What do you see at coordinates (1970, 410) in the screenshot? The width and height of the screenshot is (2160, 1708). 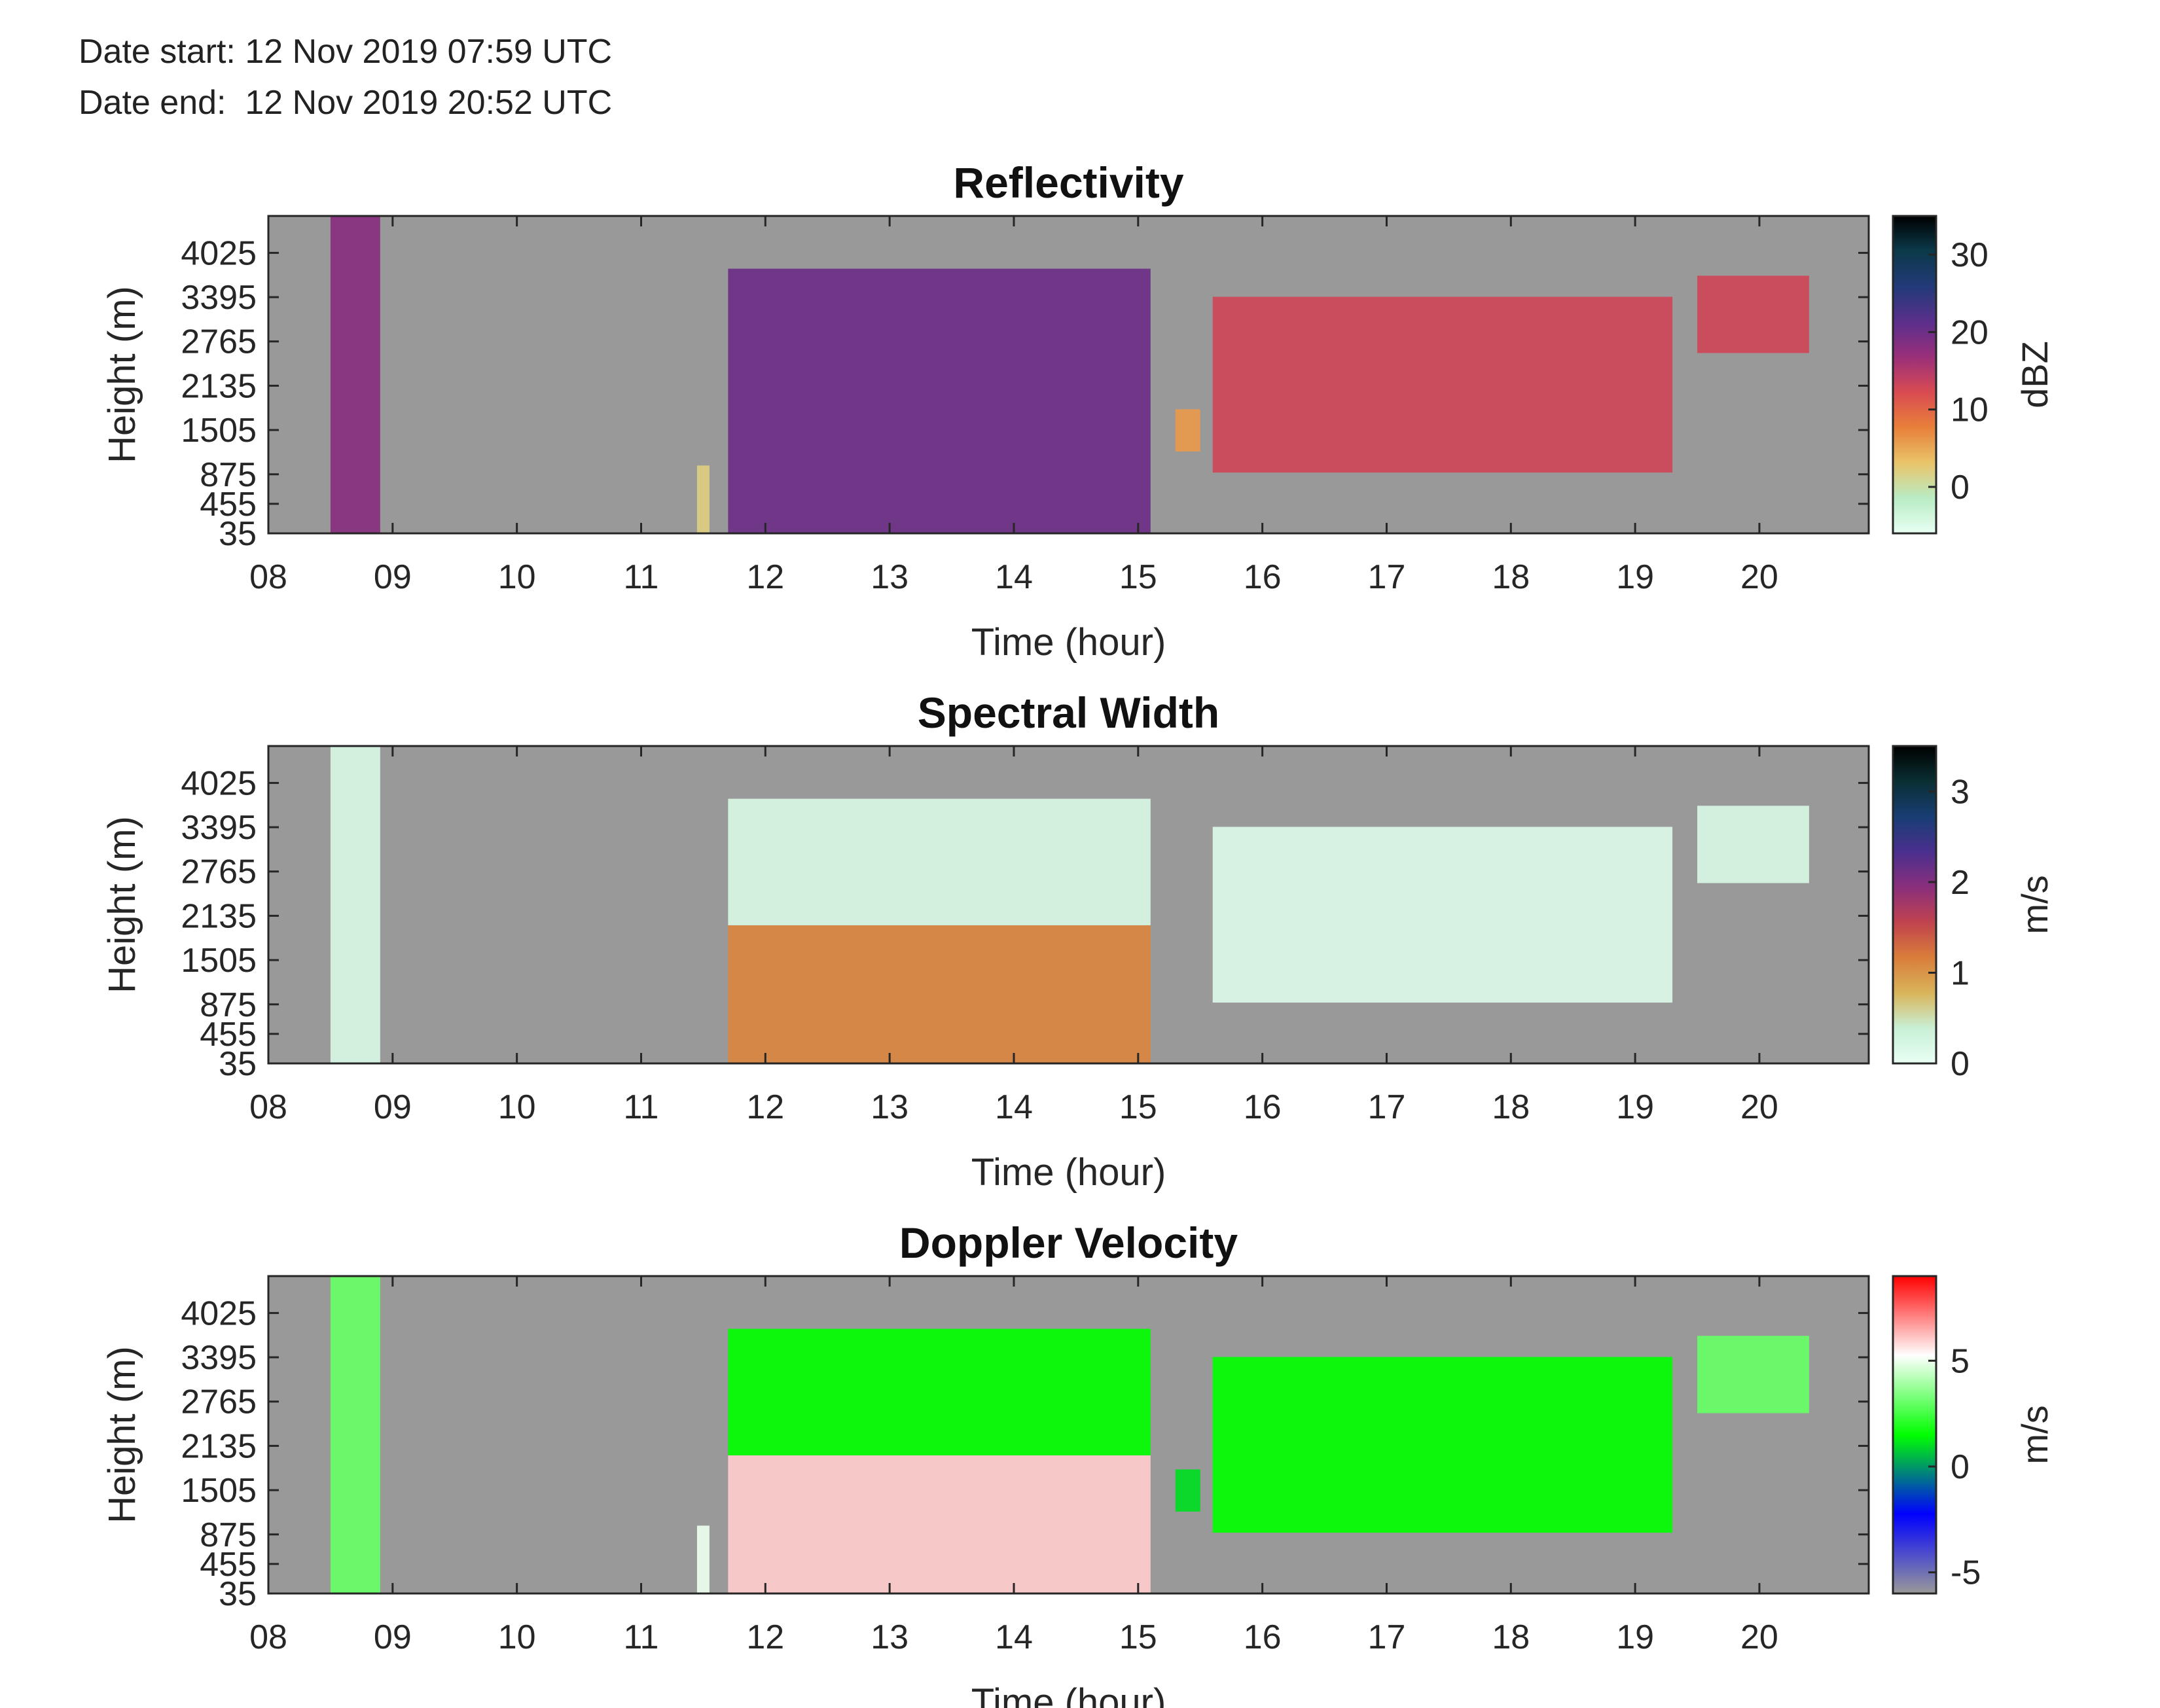 I see `colorbar-tick-label: 10` at bounding box center [1970, 410].